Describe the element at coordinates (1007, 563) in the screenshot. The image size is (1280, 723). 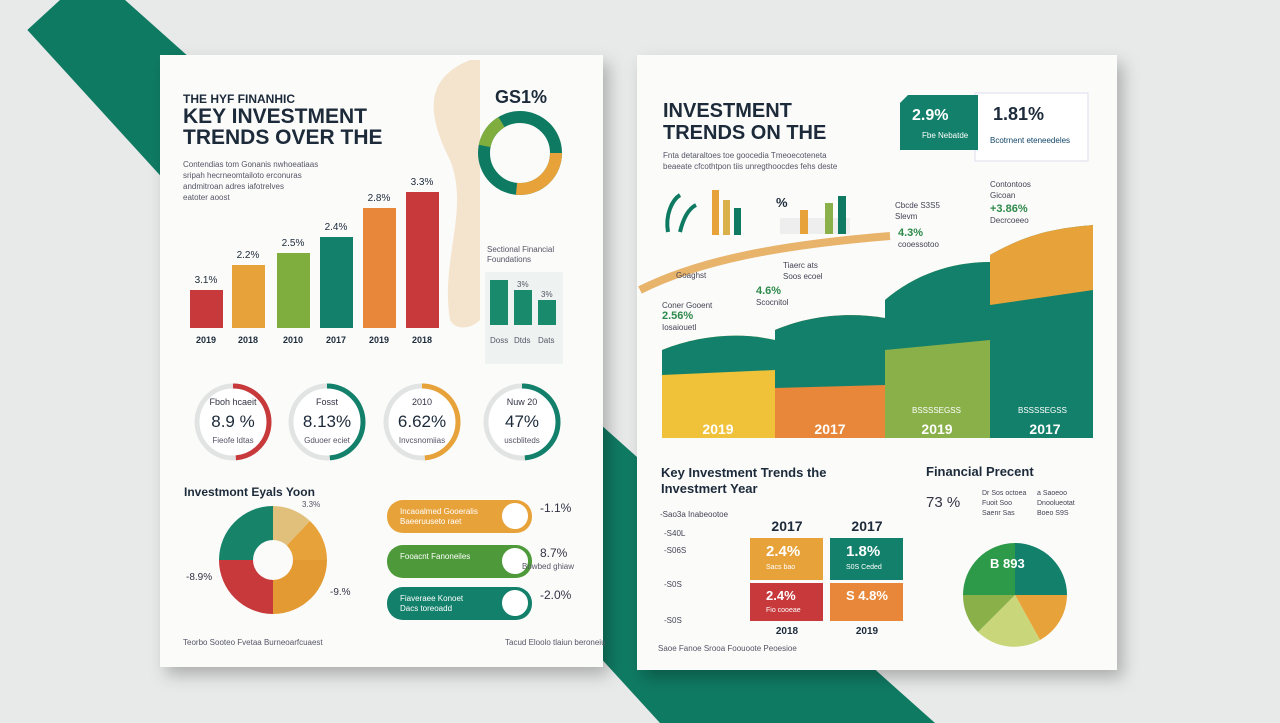
I see `pie-value: B 893` at that location.